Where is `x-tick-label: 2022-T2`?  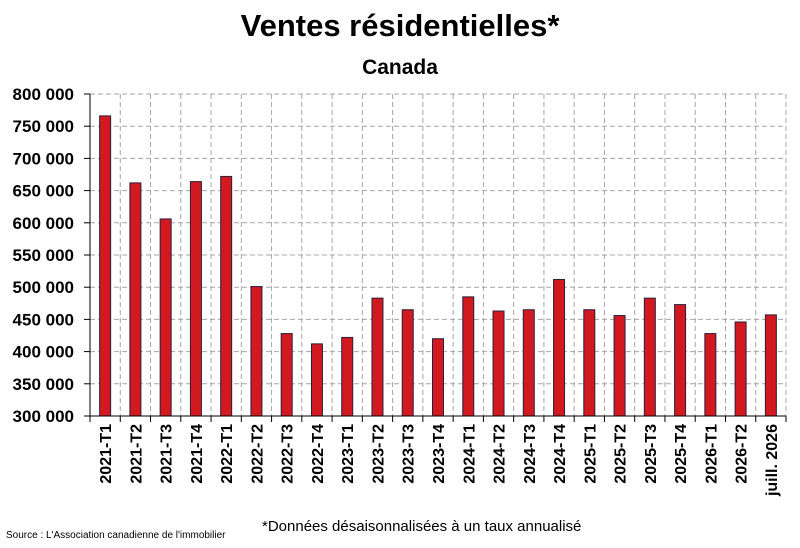
x-tick-label: 2022-T2 is located at coordinates (257, 454).